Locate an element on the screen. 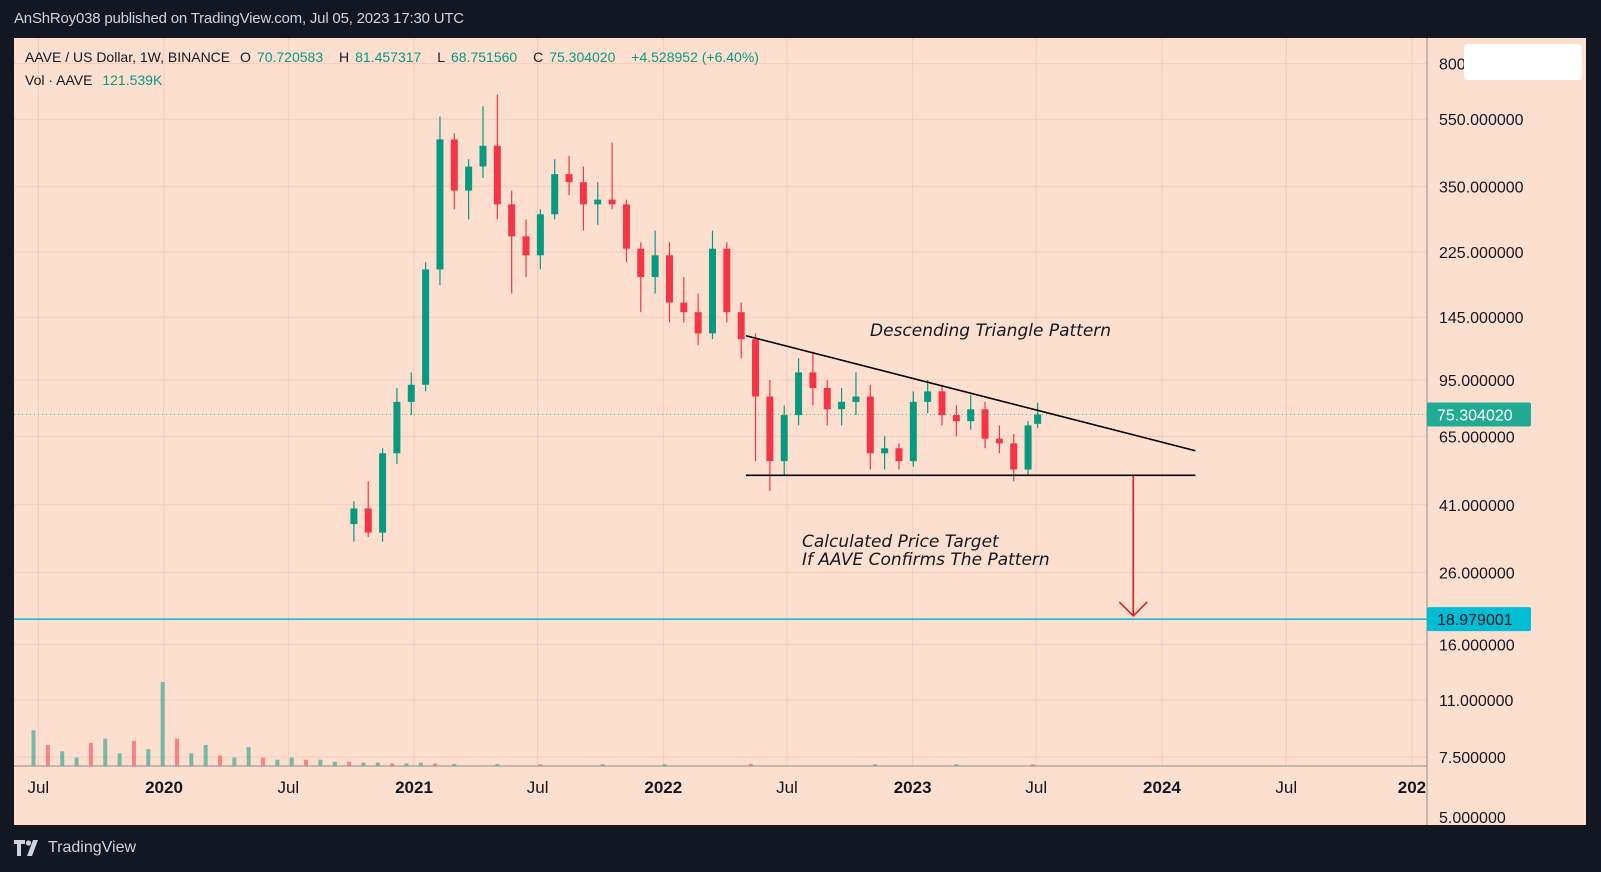 The height and width of the screenshot is (872, 1601). price-tick-label: 225.000000 is located at coordinates (1481, 253).